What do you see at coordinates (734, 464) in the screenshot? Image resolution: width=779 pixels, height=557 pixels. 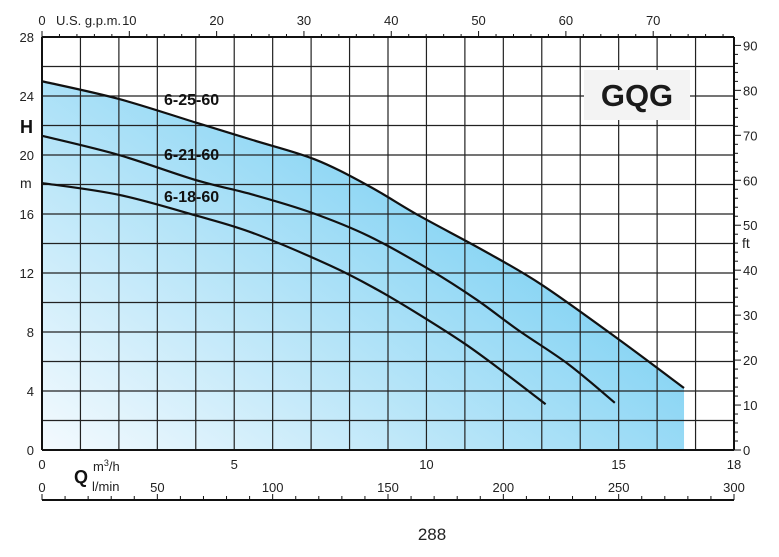 I see `x-tick-label: 18` at bounding box center [734, 464].